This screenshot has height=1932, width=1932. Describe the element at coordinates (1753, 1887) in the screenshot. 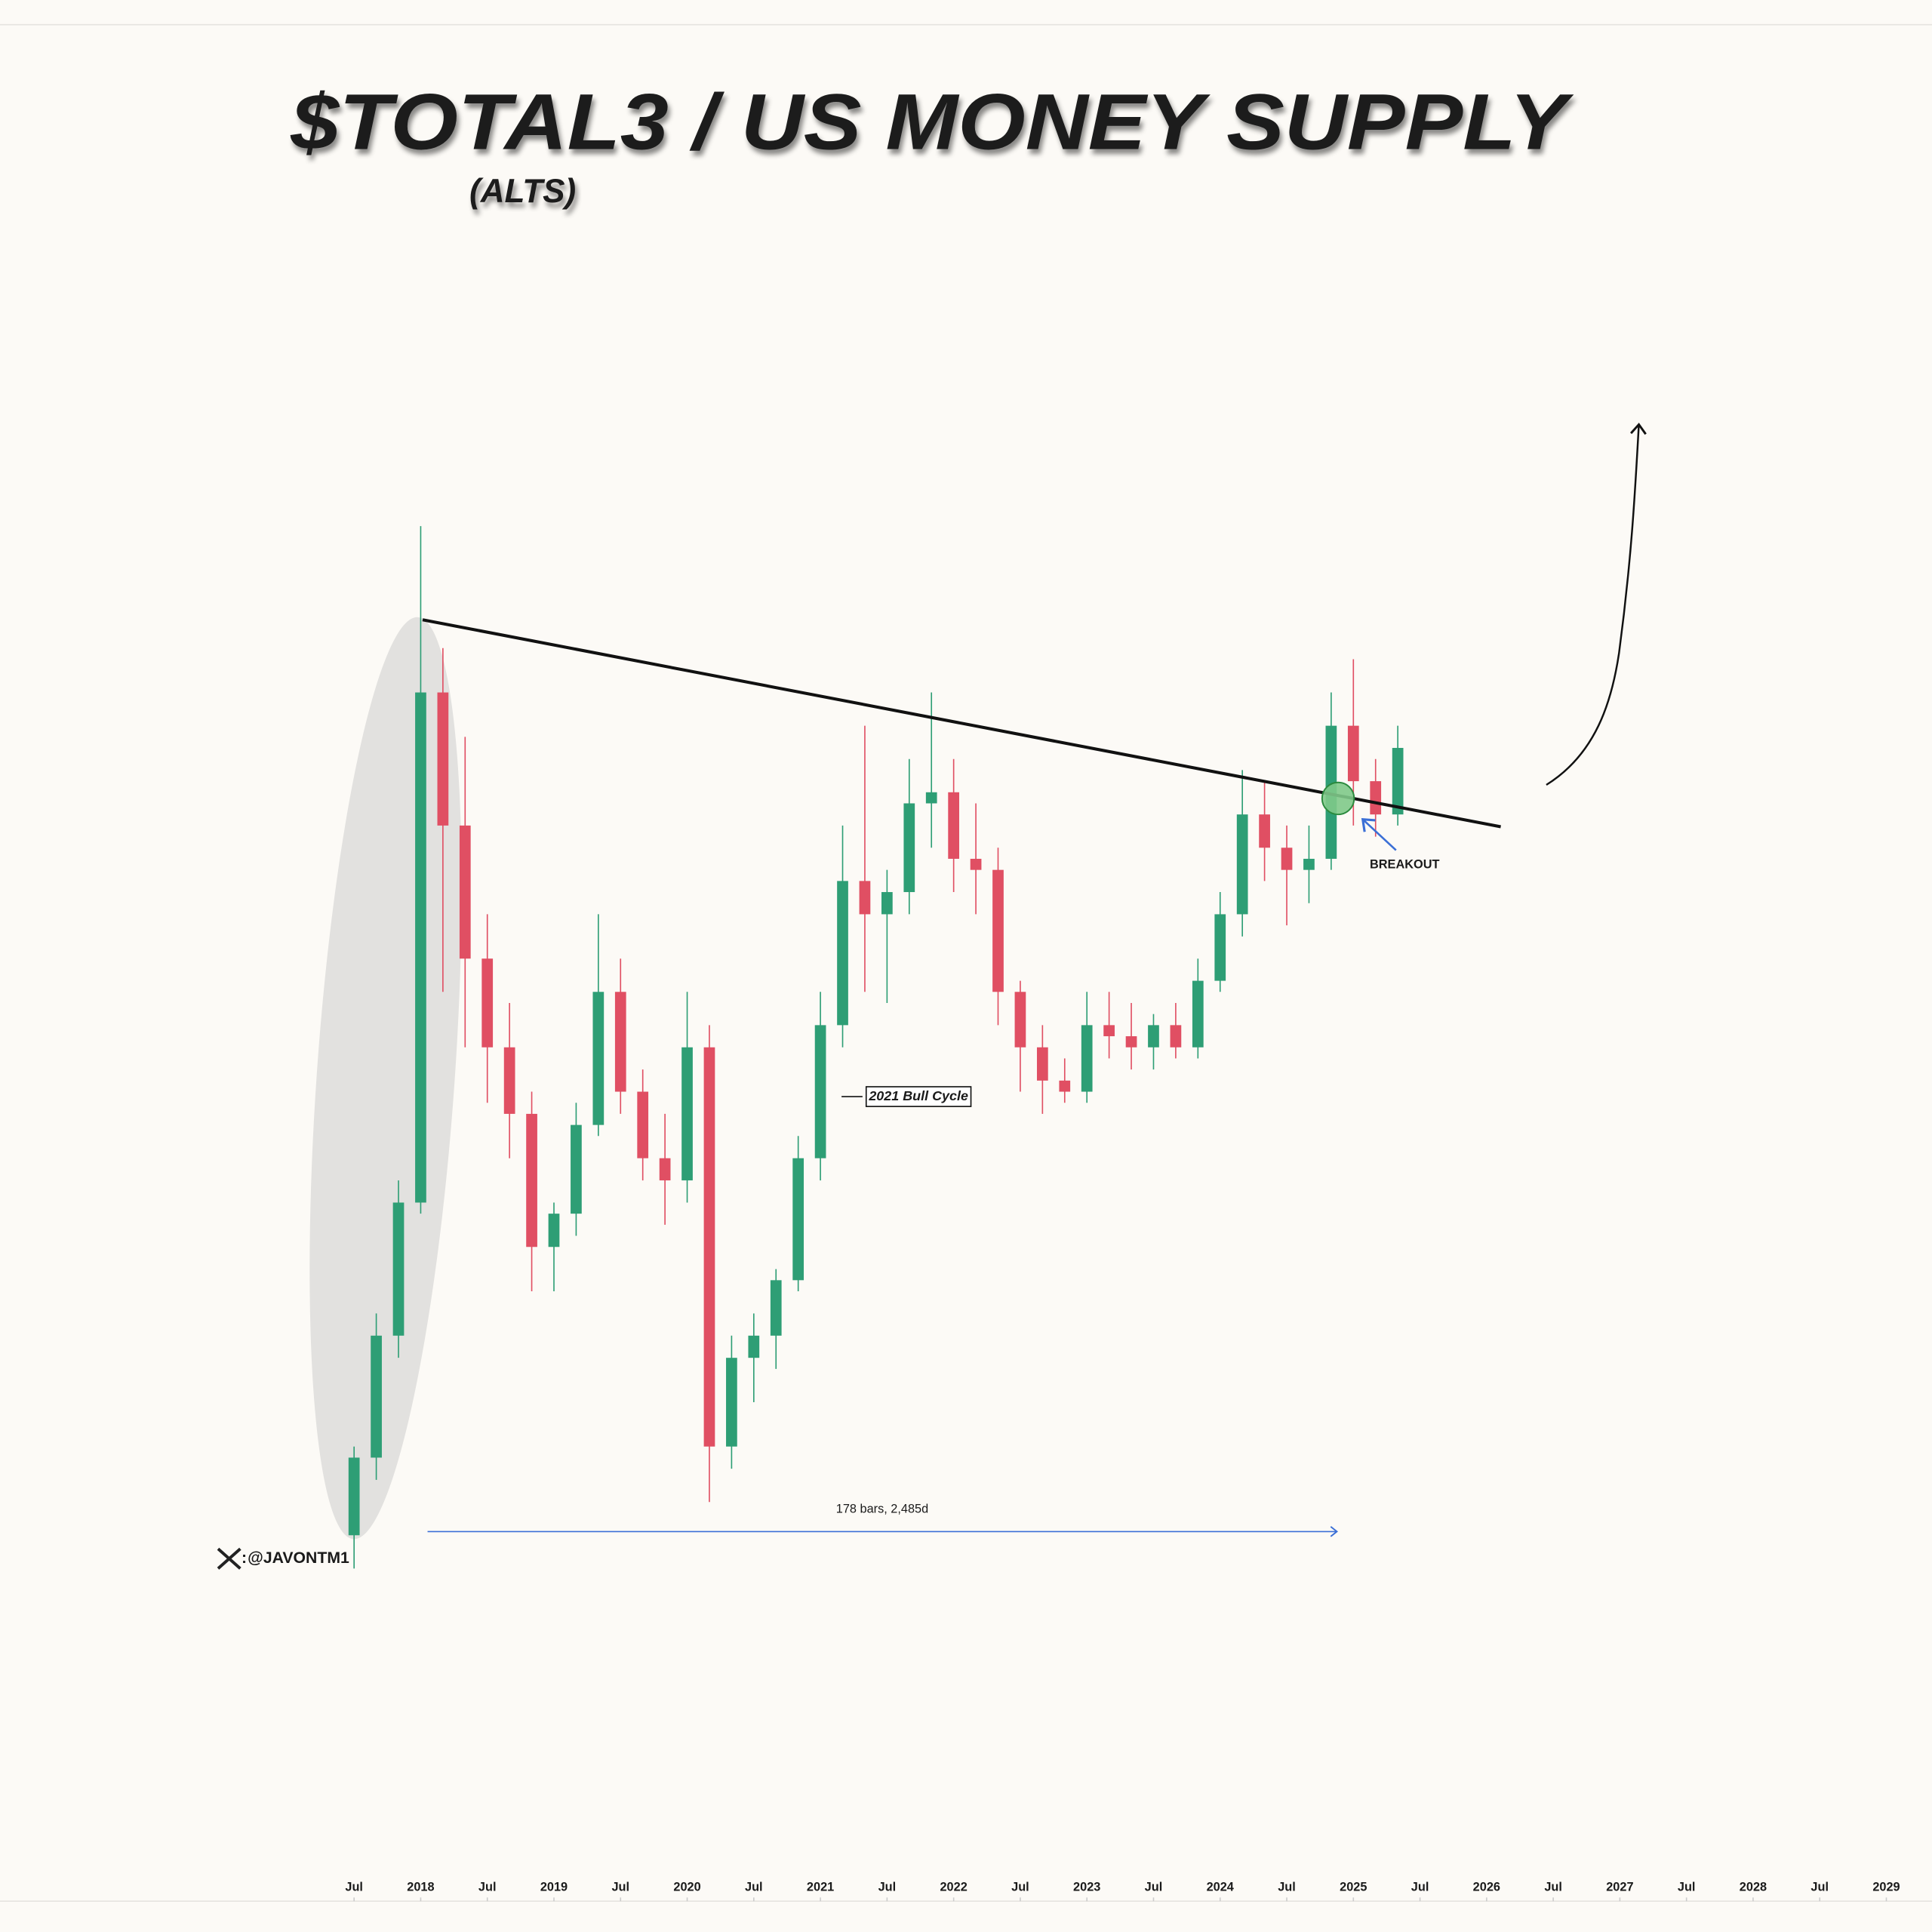

I see `x-tick-label: 2028` at that location.